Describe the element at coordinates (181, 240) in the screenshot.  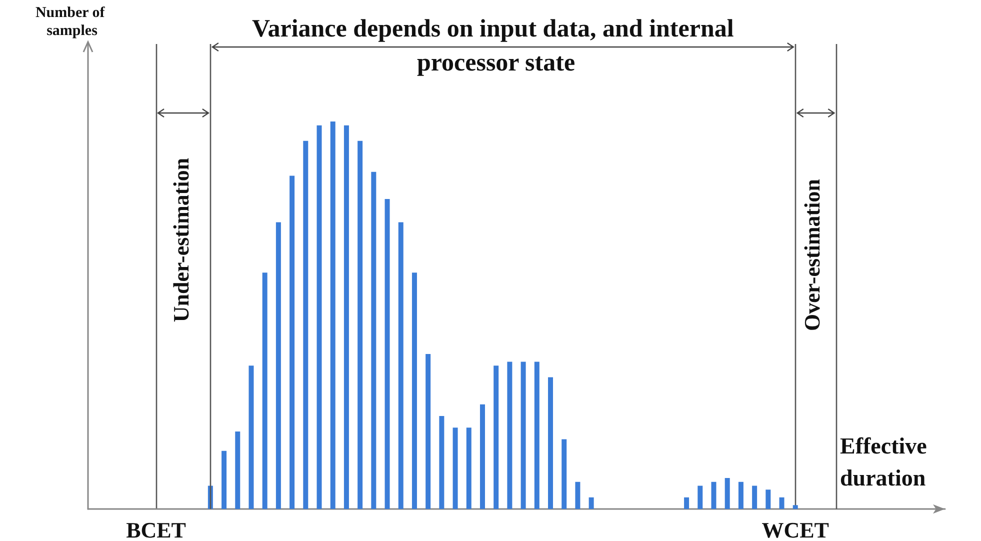
I see `annotation: Under-estimation` at that location.